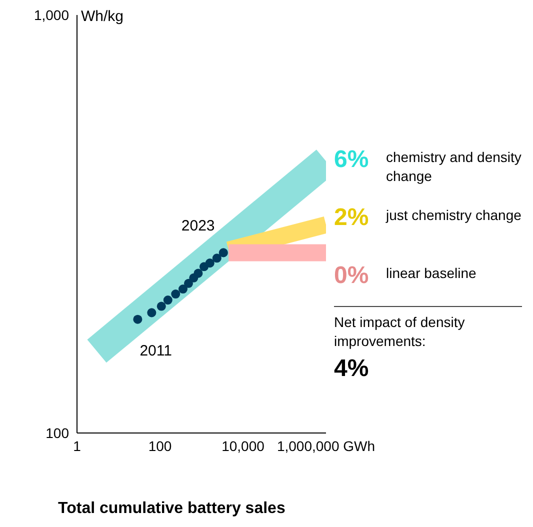 This screenshot has height=527, width=533. Describe the element at coordinates (454, 215) in the screenshot. I see `text: just chemistry change` at that location.